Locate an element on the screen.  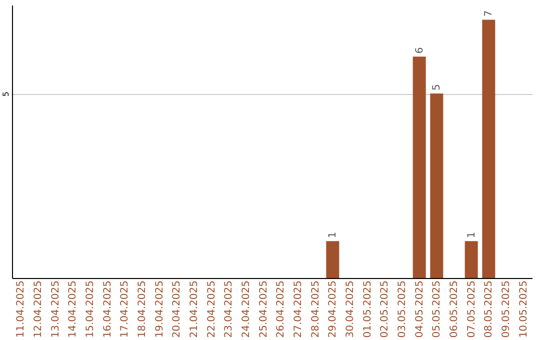
x-tick-label: 02.05.2025 is located at coordinates (385, 309).